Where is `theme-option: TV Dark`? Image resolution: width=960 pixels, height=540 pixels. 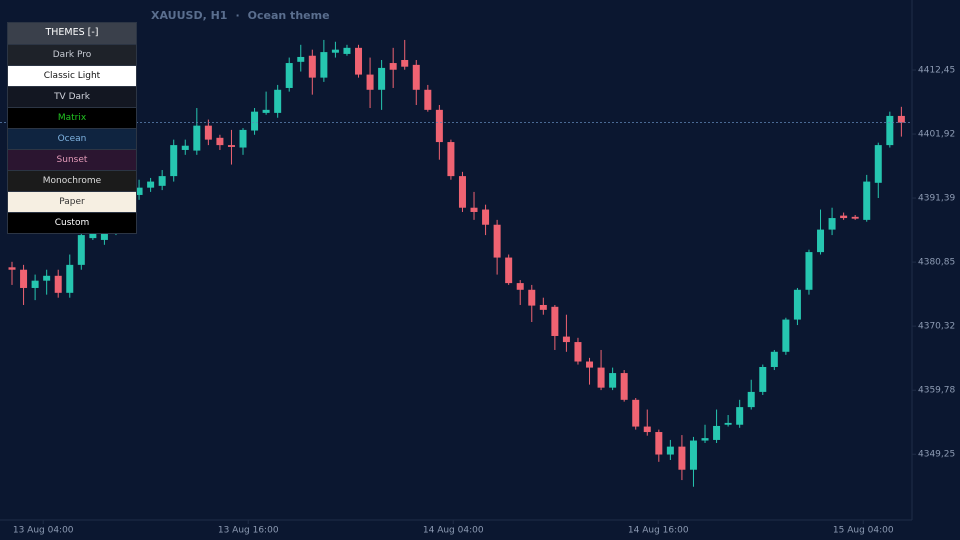
theme-option: TV Dark is located at coordinates (72, 96).